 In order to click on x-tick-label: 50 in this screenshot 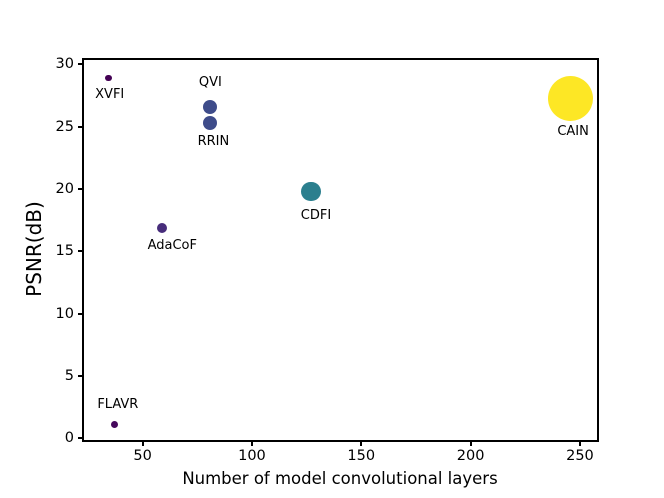, I will do `click(142, 456)`.